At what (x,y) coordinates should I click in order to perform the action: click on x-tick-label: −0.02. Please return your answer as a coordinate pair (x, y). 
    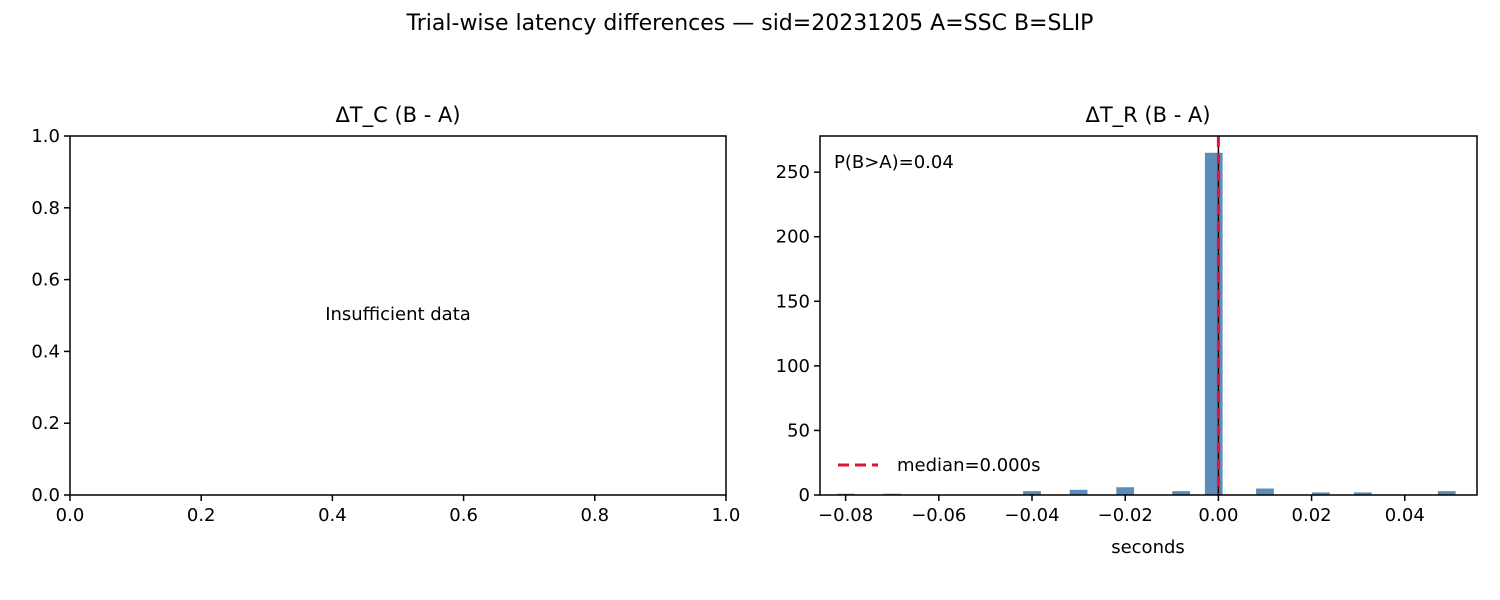
    Looking at the image, I should click on (1125, 515).